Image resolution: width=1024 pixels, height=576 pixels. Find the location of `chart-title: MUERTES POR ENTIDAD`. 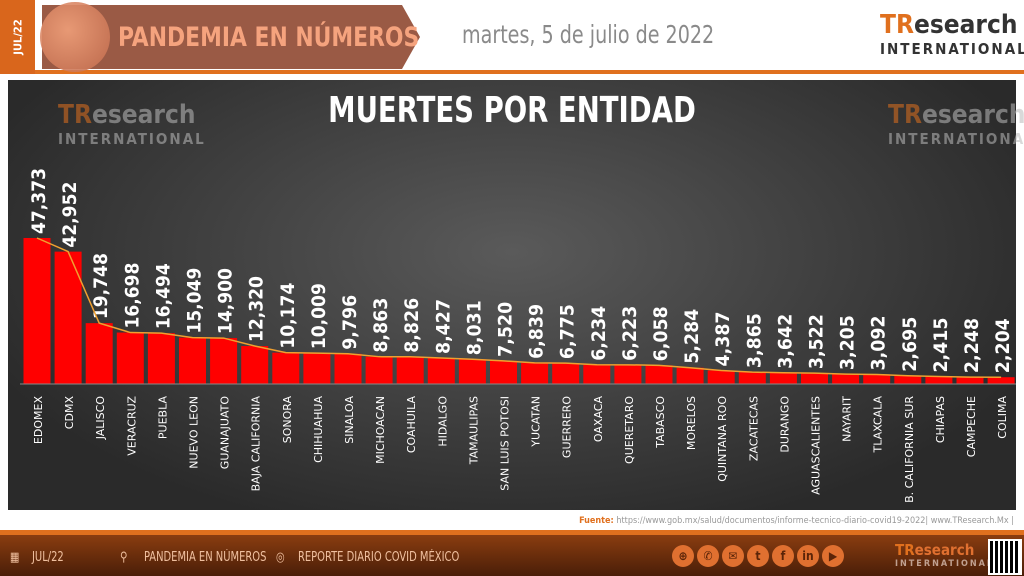

chart-title: MUERTES POR ENTIDAD is located at coordinates (512, 110).